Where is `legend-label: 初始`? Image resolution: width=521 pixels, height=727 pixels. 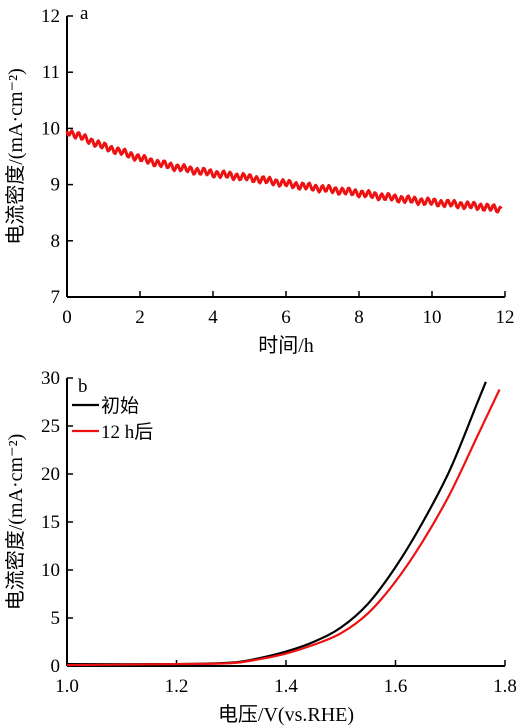
legend-label: 初始 is located at coordinates (120, 406).